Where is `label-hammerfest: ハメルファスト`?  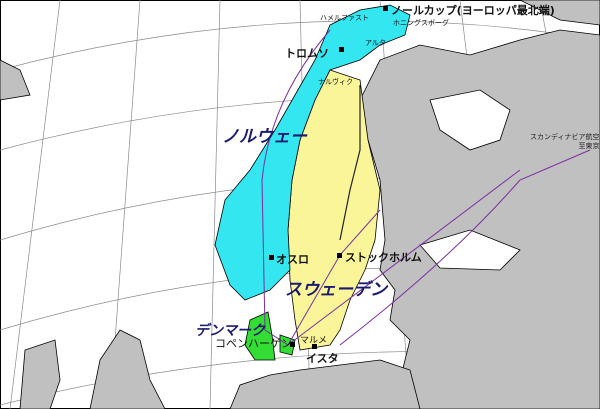
label-hammerfest: ハメルファスト is located at coordinates (344, 18).